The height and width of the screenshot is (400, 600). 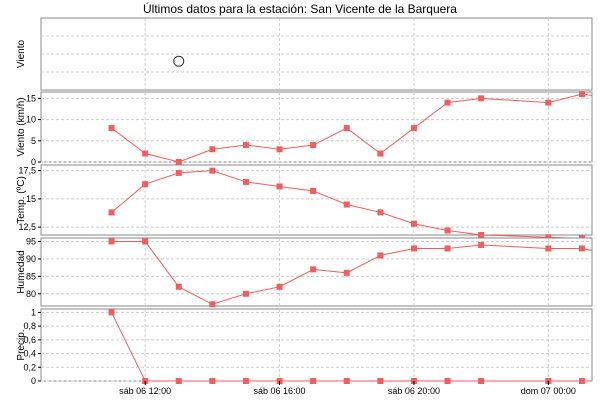 I want to click on y-tick-label: 90, so click(x=31, y=259).